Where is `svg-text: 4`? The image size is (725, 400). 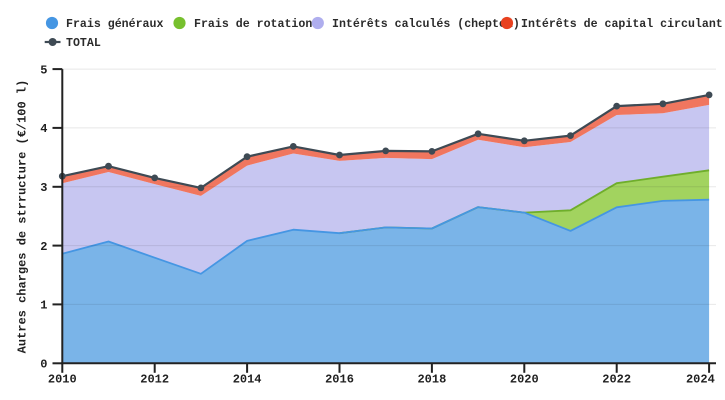
svg-text: 4 is located at coordinates (43, 129).